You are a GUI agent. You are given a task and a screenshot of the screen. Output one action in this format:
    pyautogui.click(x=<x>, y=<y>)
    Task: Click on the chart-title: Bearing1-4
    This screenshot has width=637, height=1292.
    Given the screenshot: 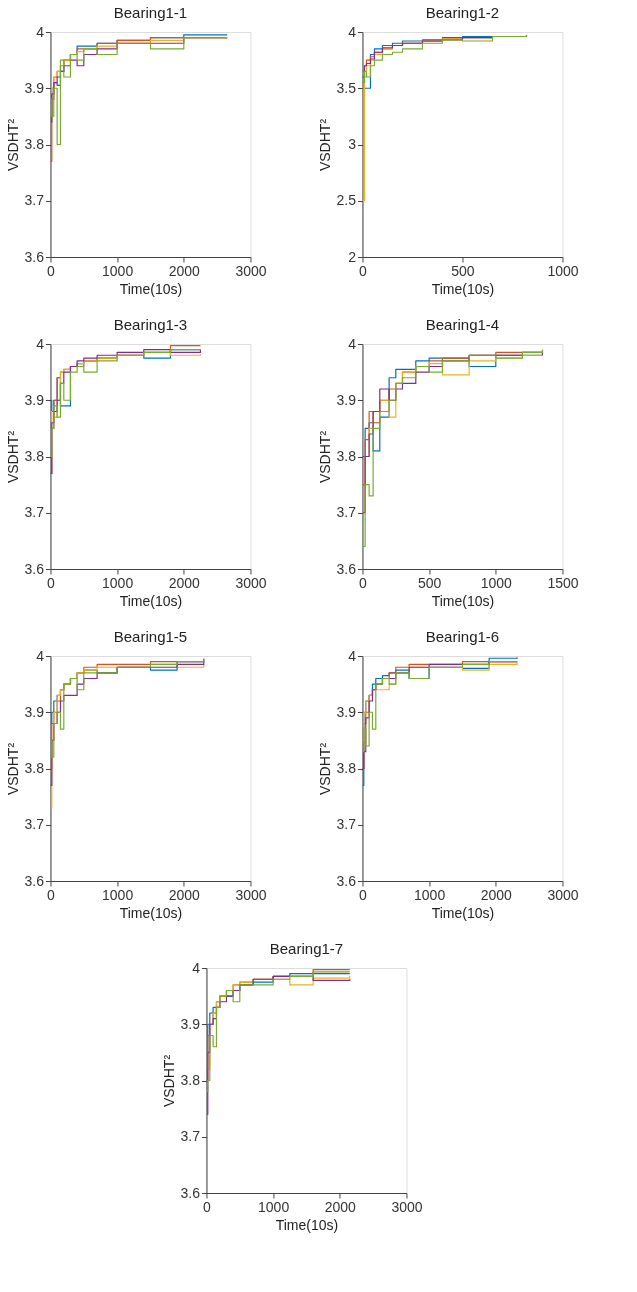 What is the action you would take?
    pyautogui.click(x=462, y=324)
    